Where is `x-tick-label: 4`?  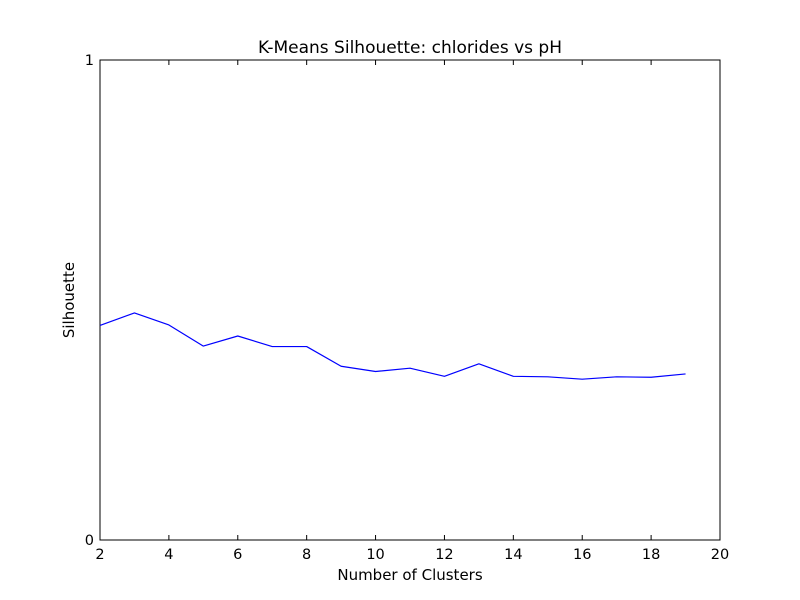 x-tick-label: 4 is located at coordinates (168, 555).